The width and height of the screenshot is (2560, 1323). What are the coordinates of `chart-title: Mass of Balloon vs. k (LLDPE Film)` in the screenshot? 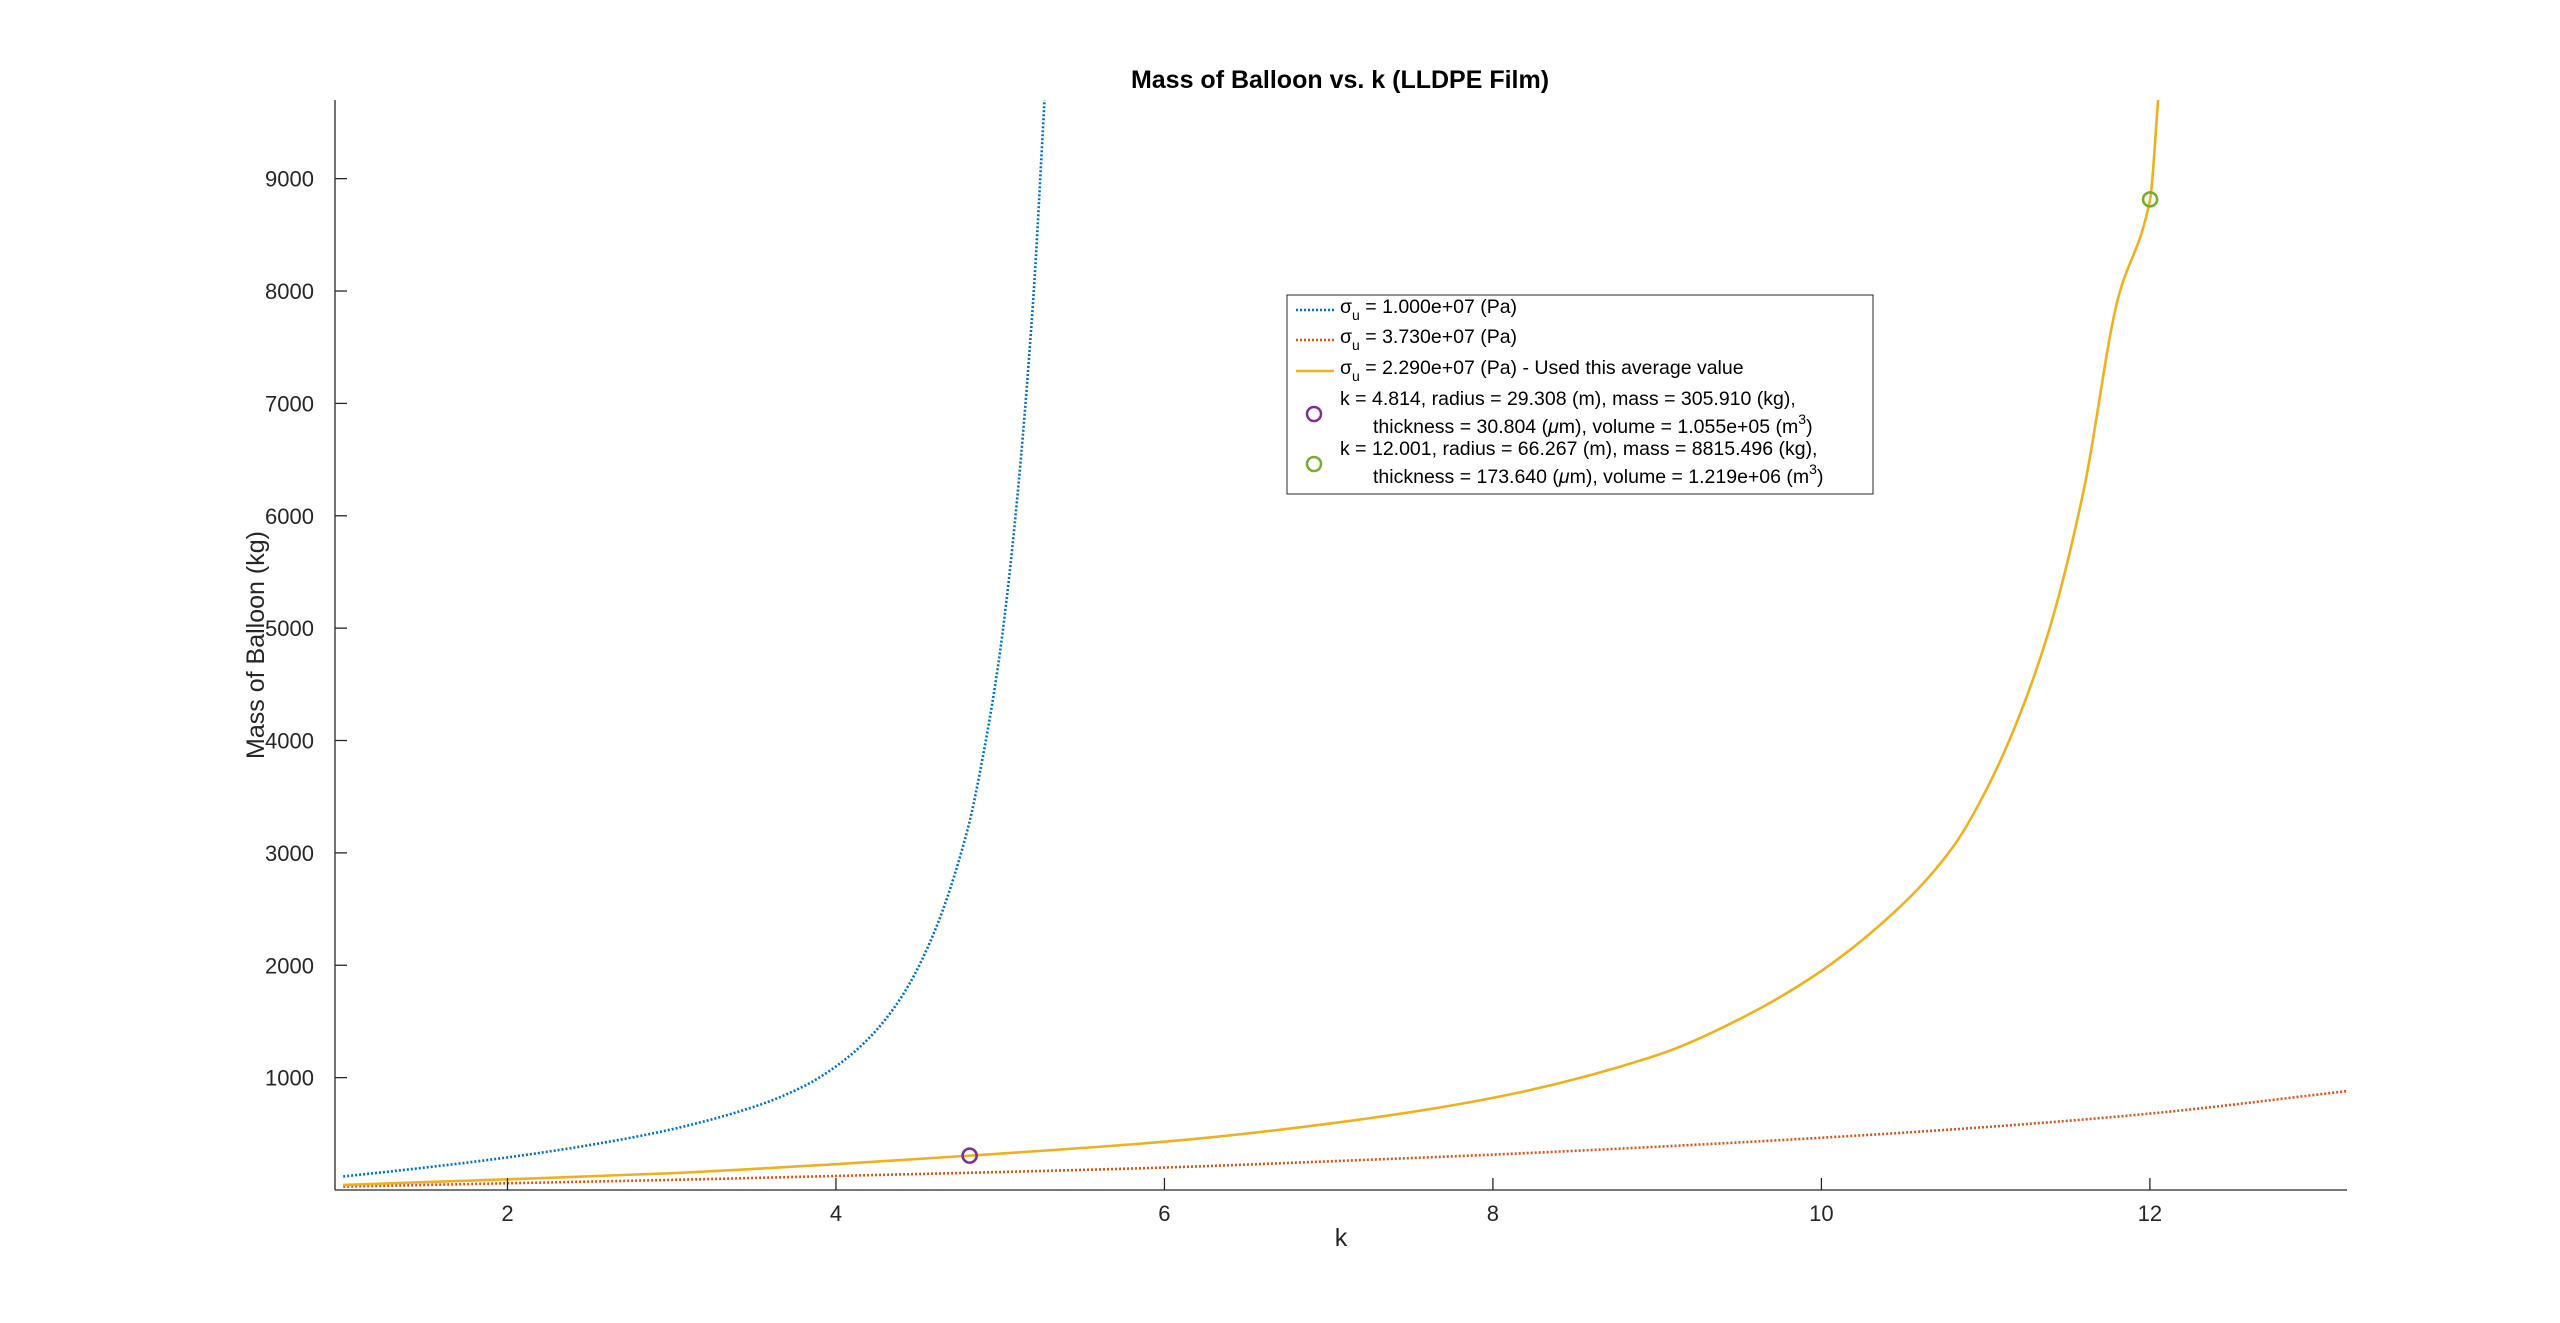 It's located at (1340, 80).